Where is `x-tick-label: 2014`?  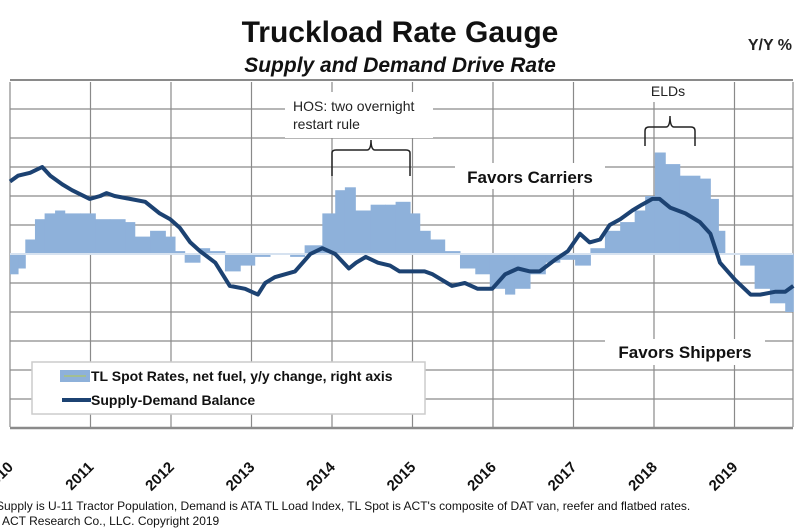 x-tick-label: 2014 is located at coordinates (321, 476).